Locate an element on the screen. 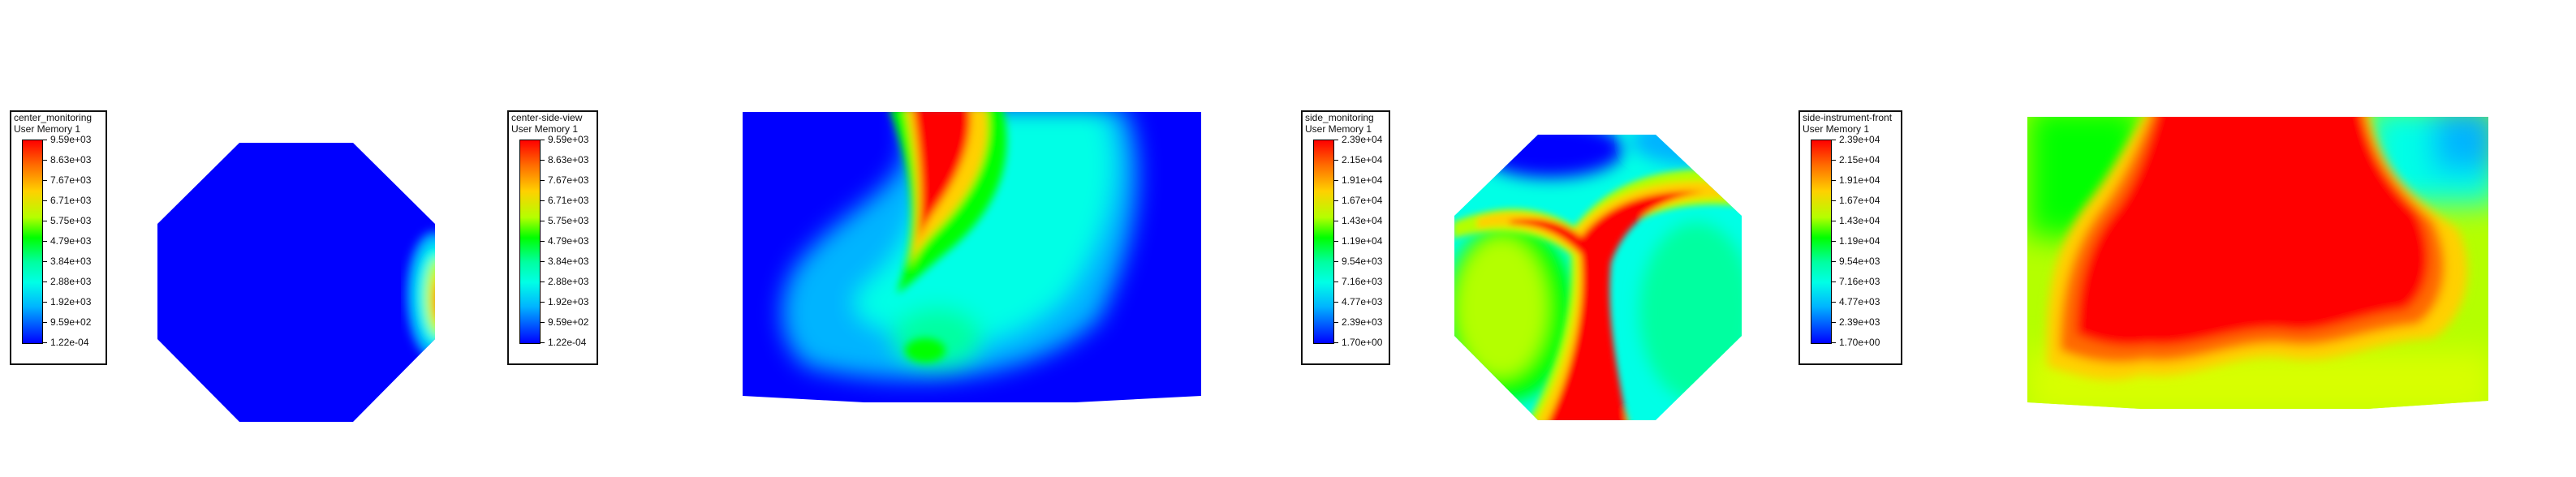 This screenshot has width=2576, height=477. contour-center-side-view is located at coordinates (972, 257).